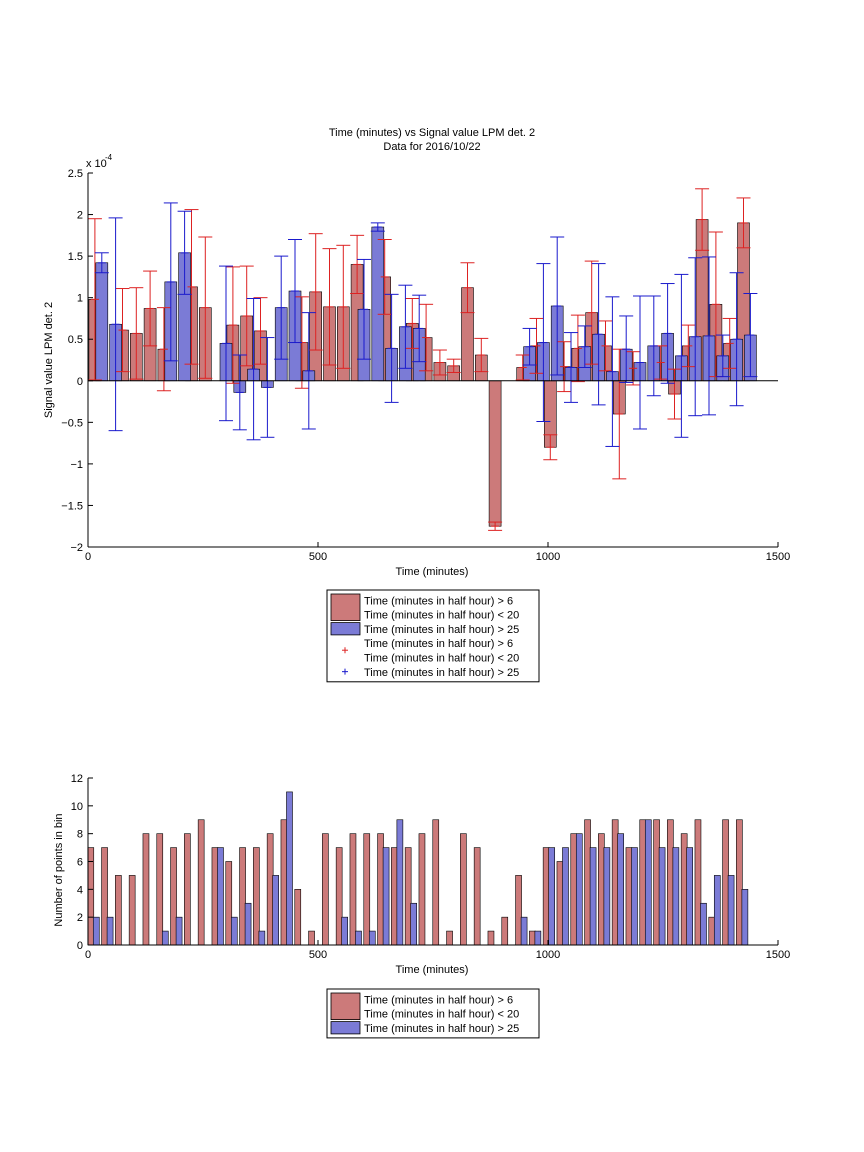  I want to click on chart2-x-tick-label: 500, so click(318, 955).